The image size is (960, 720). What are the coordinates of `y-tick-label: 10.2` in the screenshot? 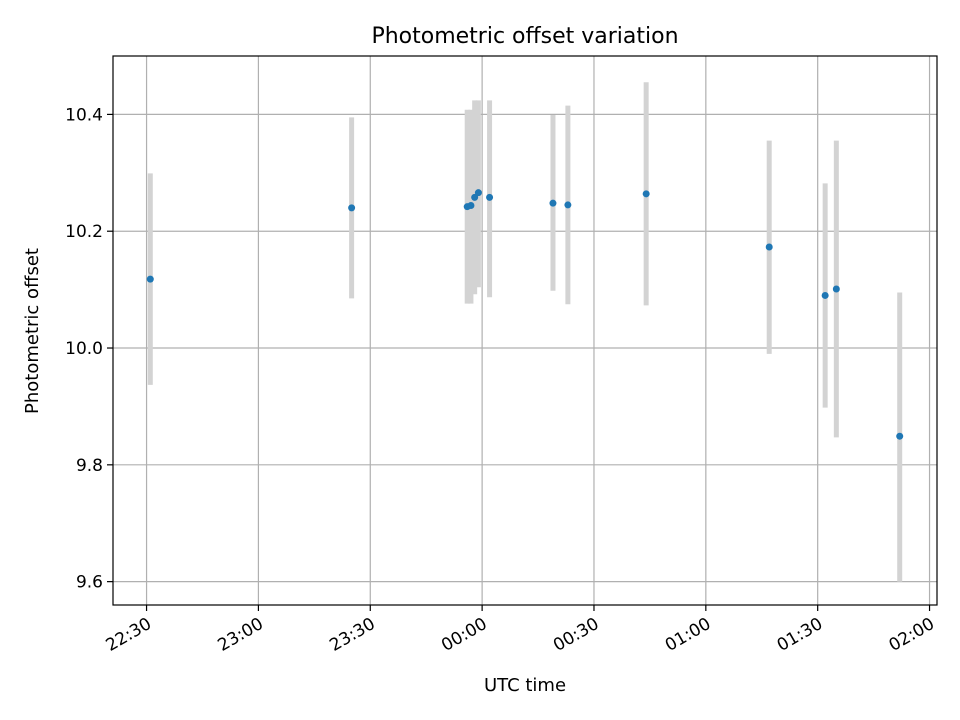 It's located at (84, 232).